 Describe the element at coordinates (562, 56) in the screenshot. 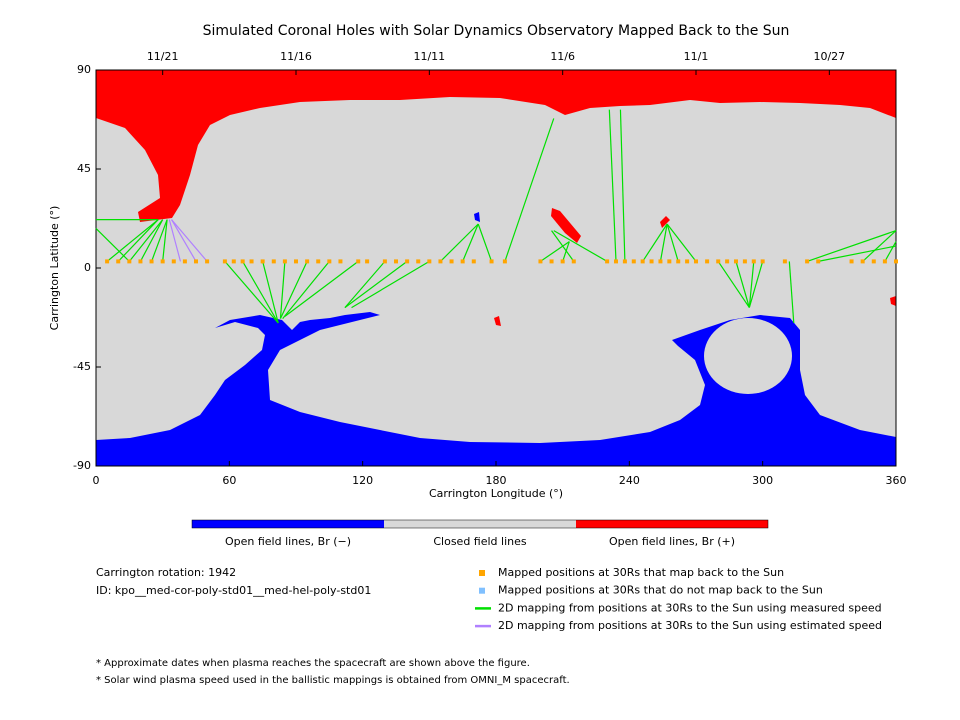

I see `top-tick-label: 11/6` at that location.